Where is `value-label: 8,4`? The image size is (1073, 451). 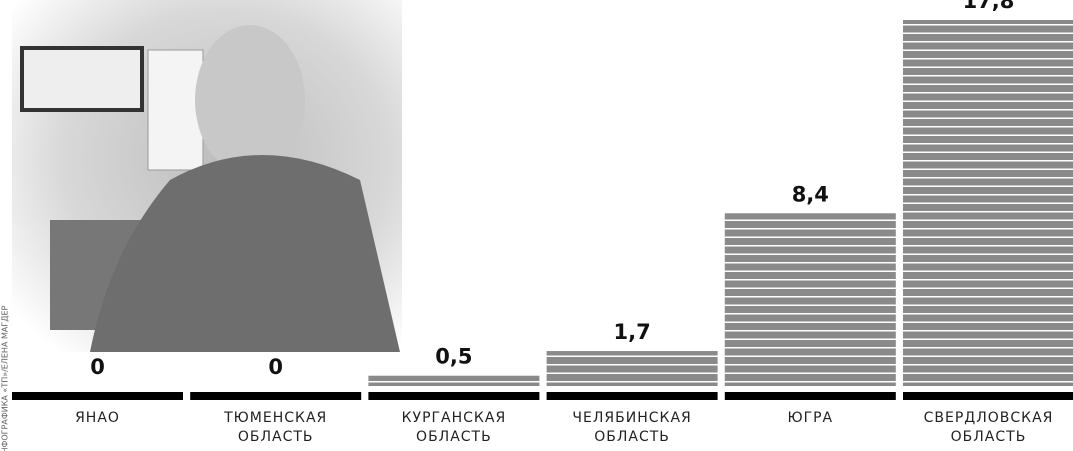 value-label: 8,4 is located at coordinates (810, 194).